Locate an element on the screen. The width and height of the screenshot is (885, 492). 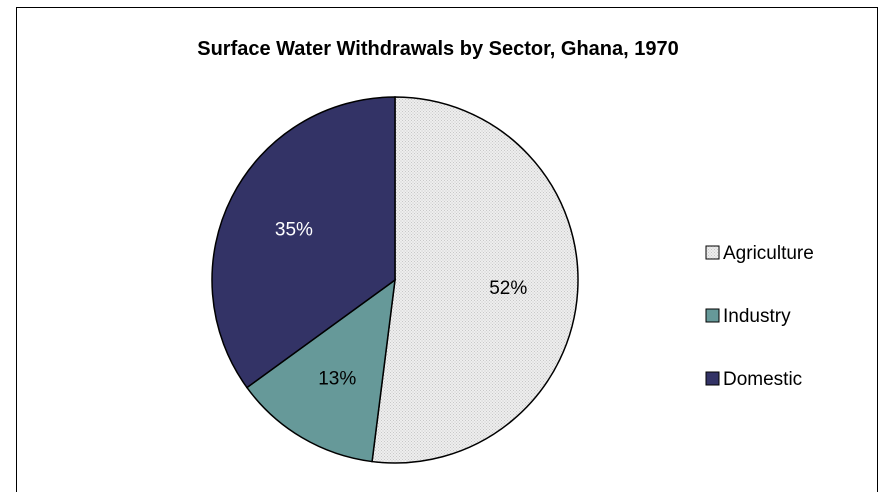
slice-label-domestic: 35% is located at coordinates (294, 229).